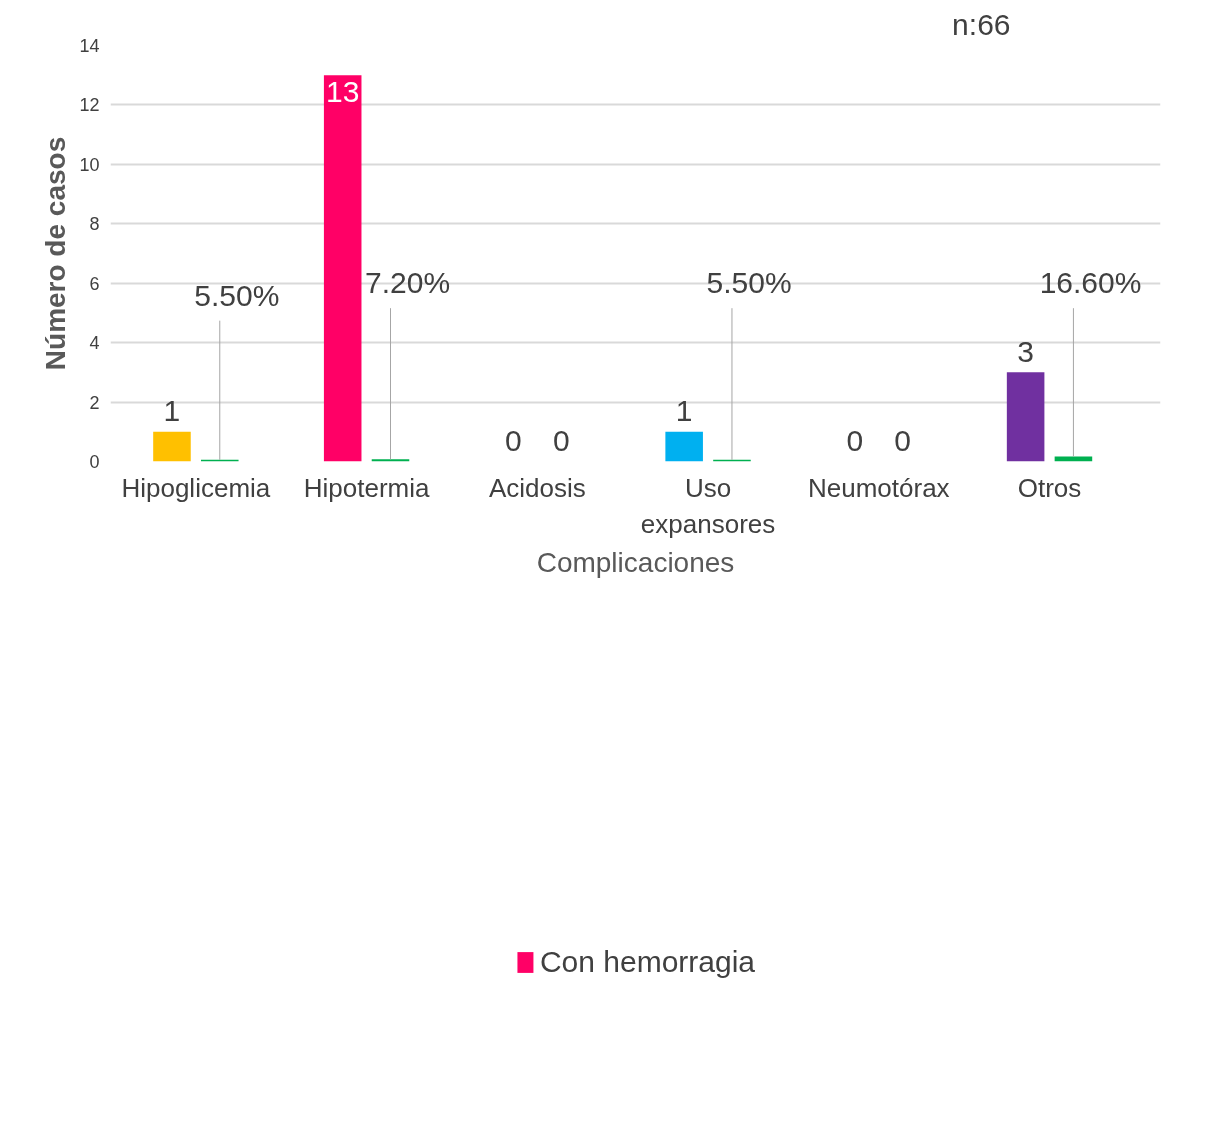 This screenshot has width=1223, height=1124. What do you see at coordinates (94, 402) in the screenshot?
I see `y-tick-label: 2` at bounding box center [94, 402].